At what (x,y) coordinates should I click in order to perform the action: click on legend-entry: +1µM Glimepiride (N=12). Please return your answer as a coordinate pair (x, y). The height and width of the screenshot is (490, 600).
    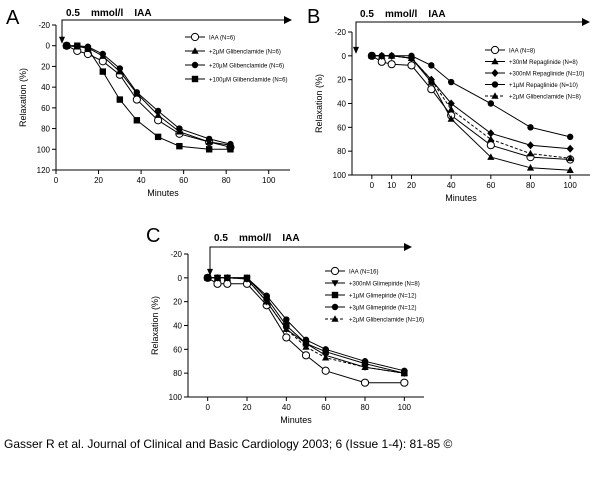
    Looking at the image, I should click on (382, 297).